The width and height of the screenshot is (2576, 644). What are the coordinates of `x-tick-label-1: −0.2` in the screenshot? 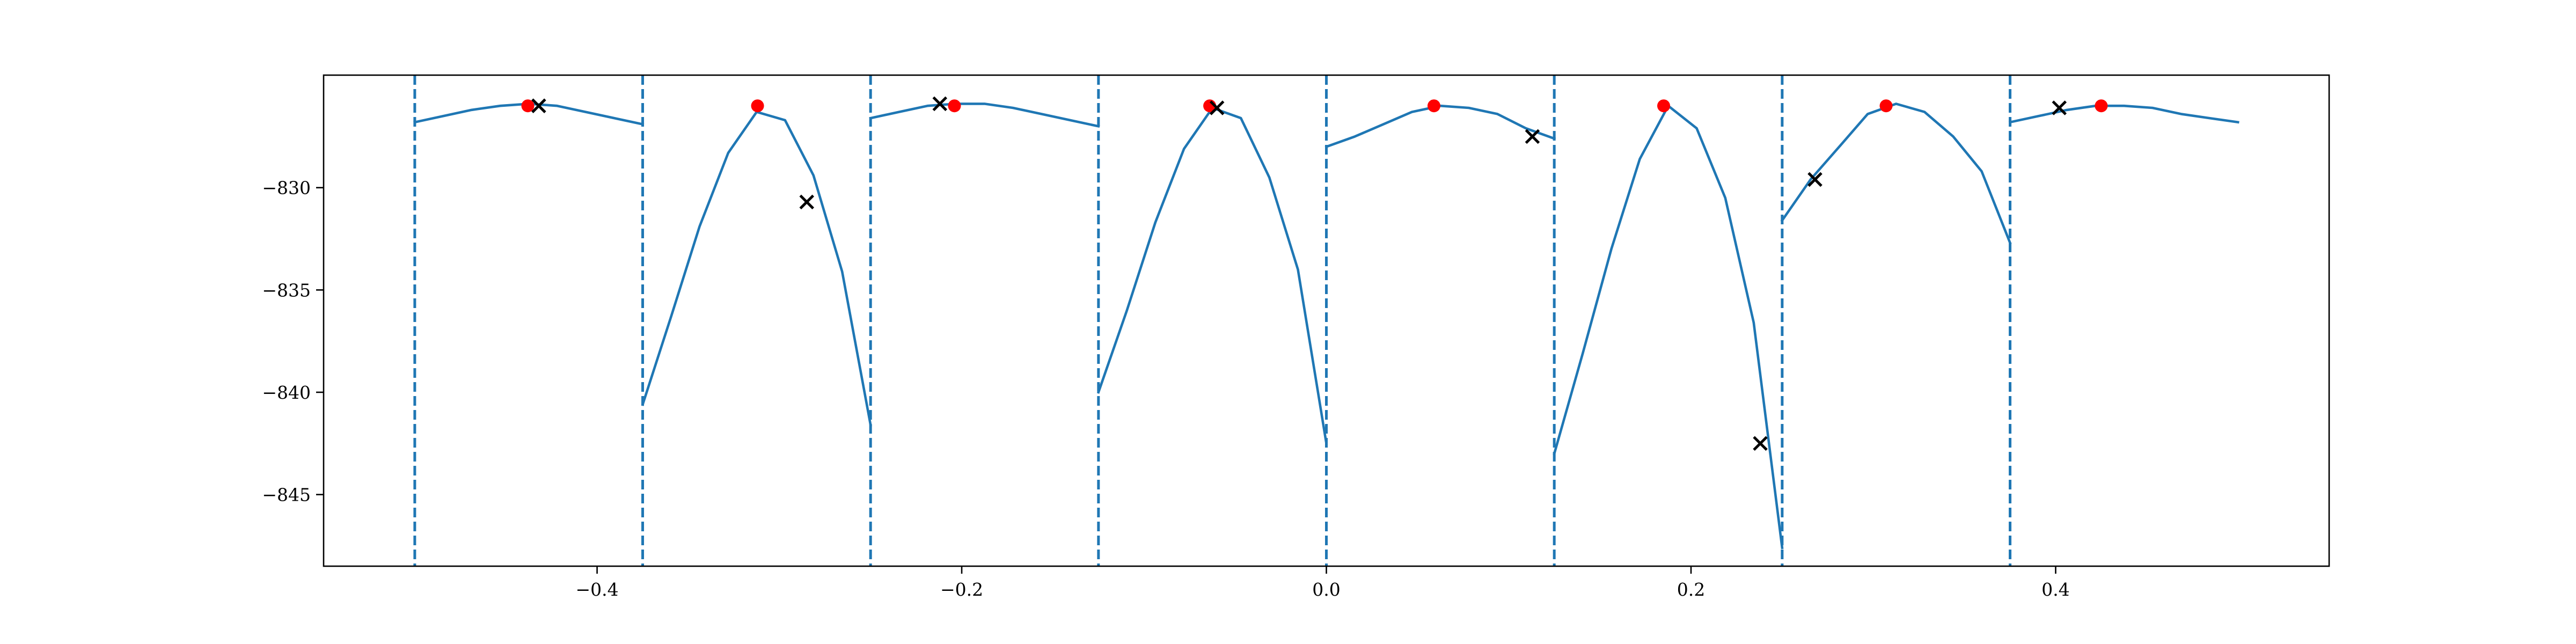 It's located at (961, 589).